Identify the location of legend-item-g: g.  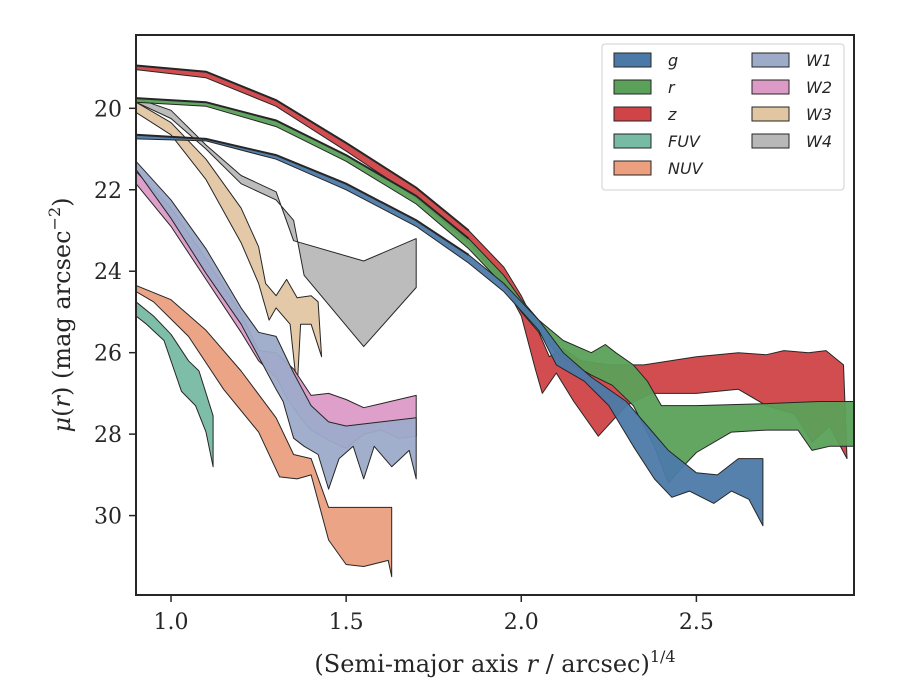
(645, 60).